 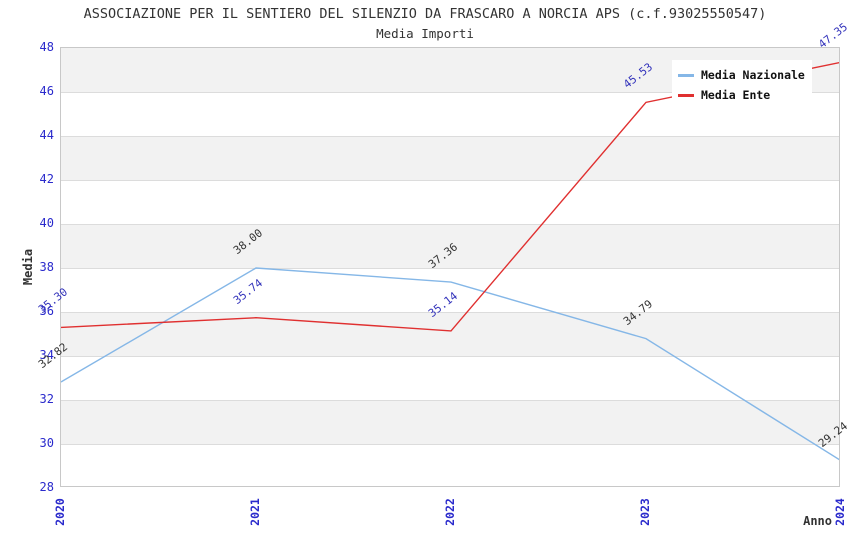 I want to click on x-tick-label: 2020, so click(x=60, y=512).